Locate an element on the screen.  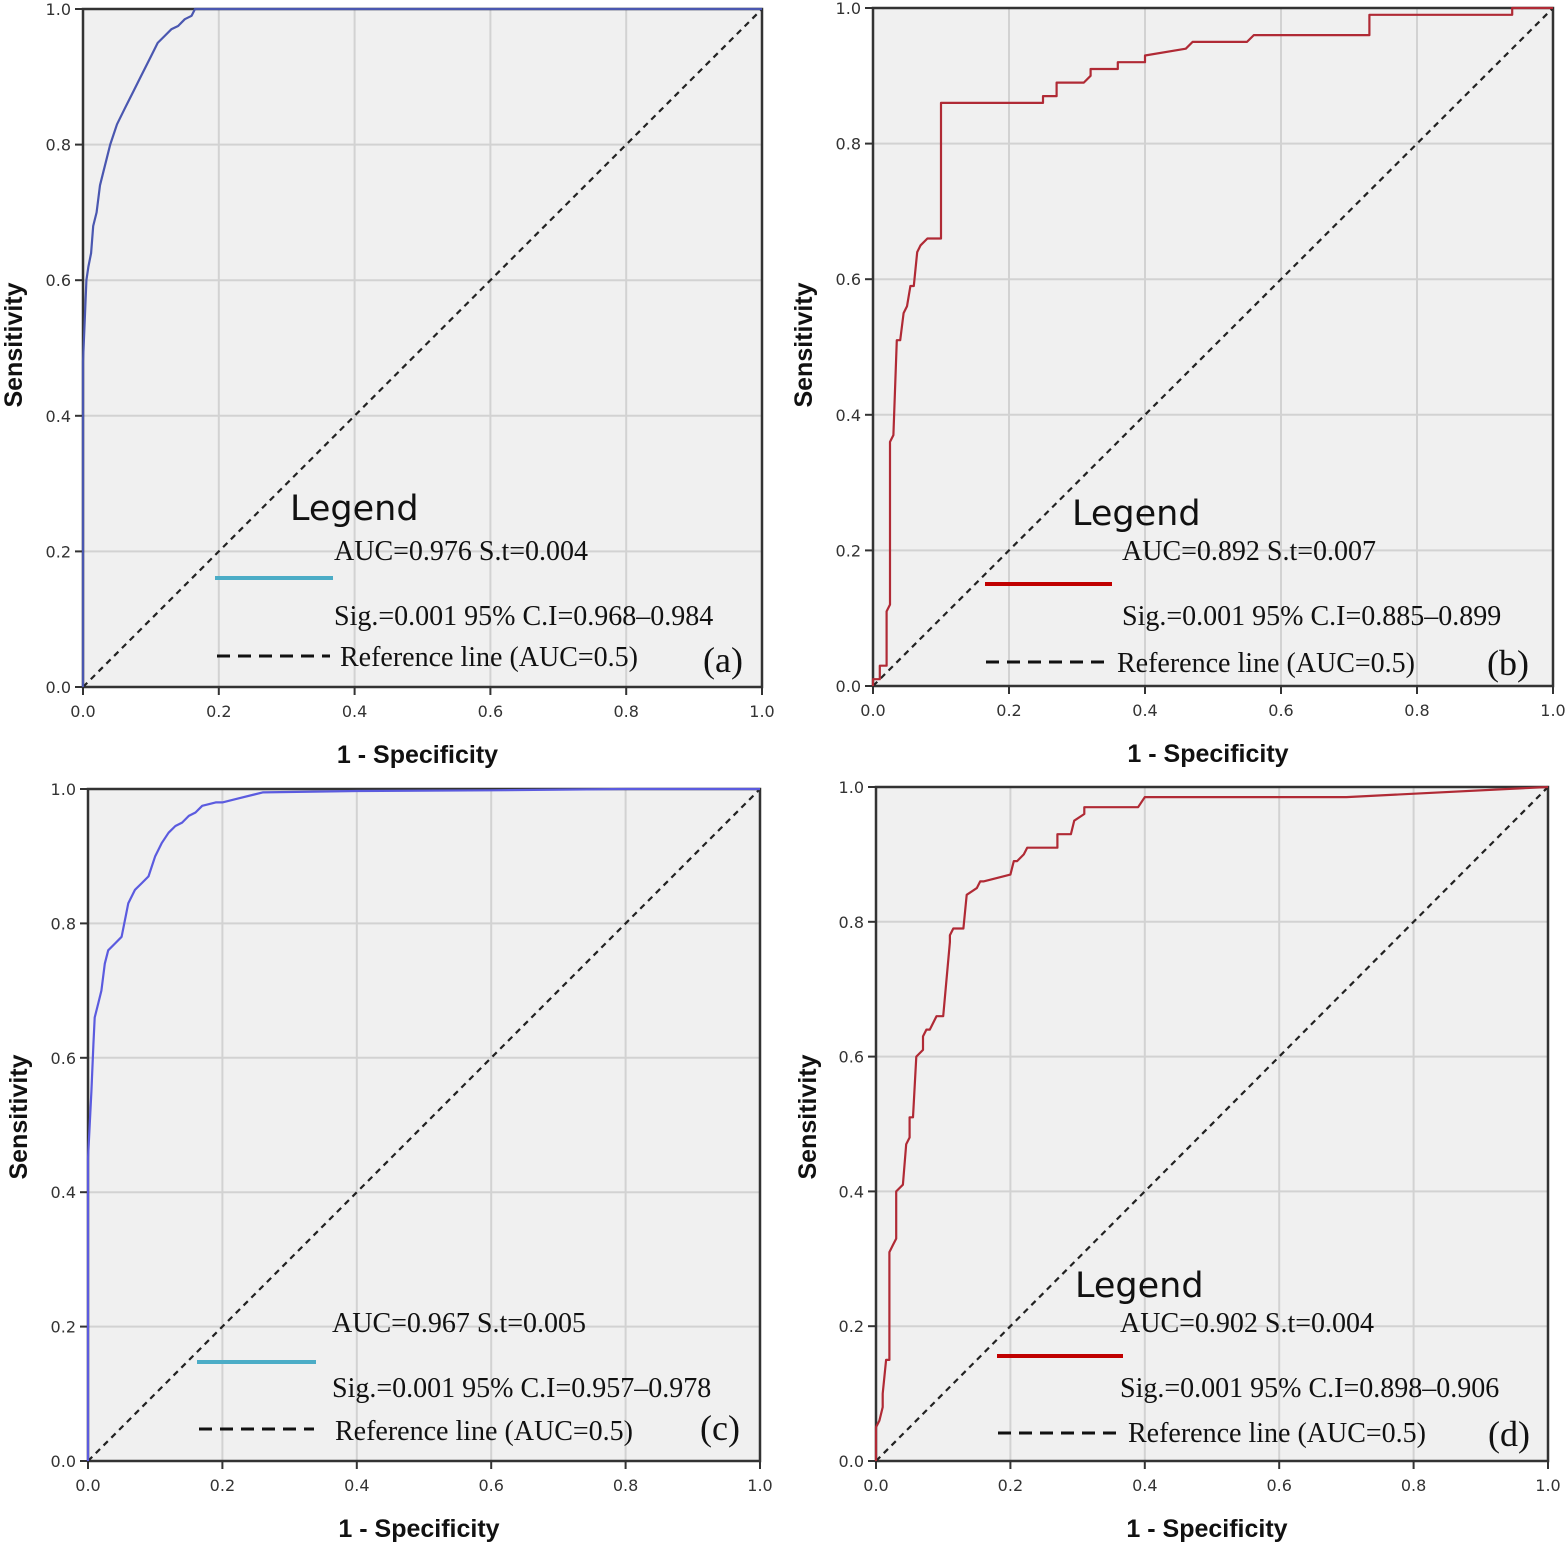
legend-auc-stats: AUC=0.892 S.t=0.007 is located at coordinates (1249, 551).